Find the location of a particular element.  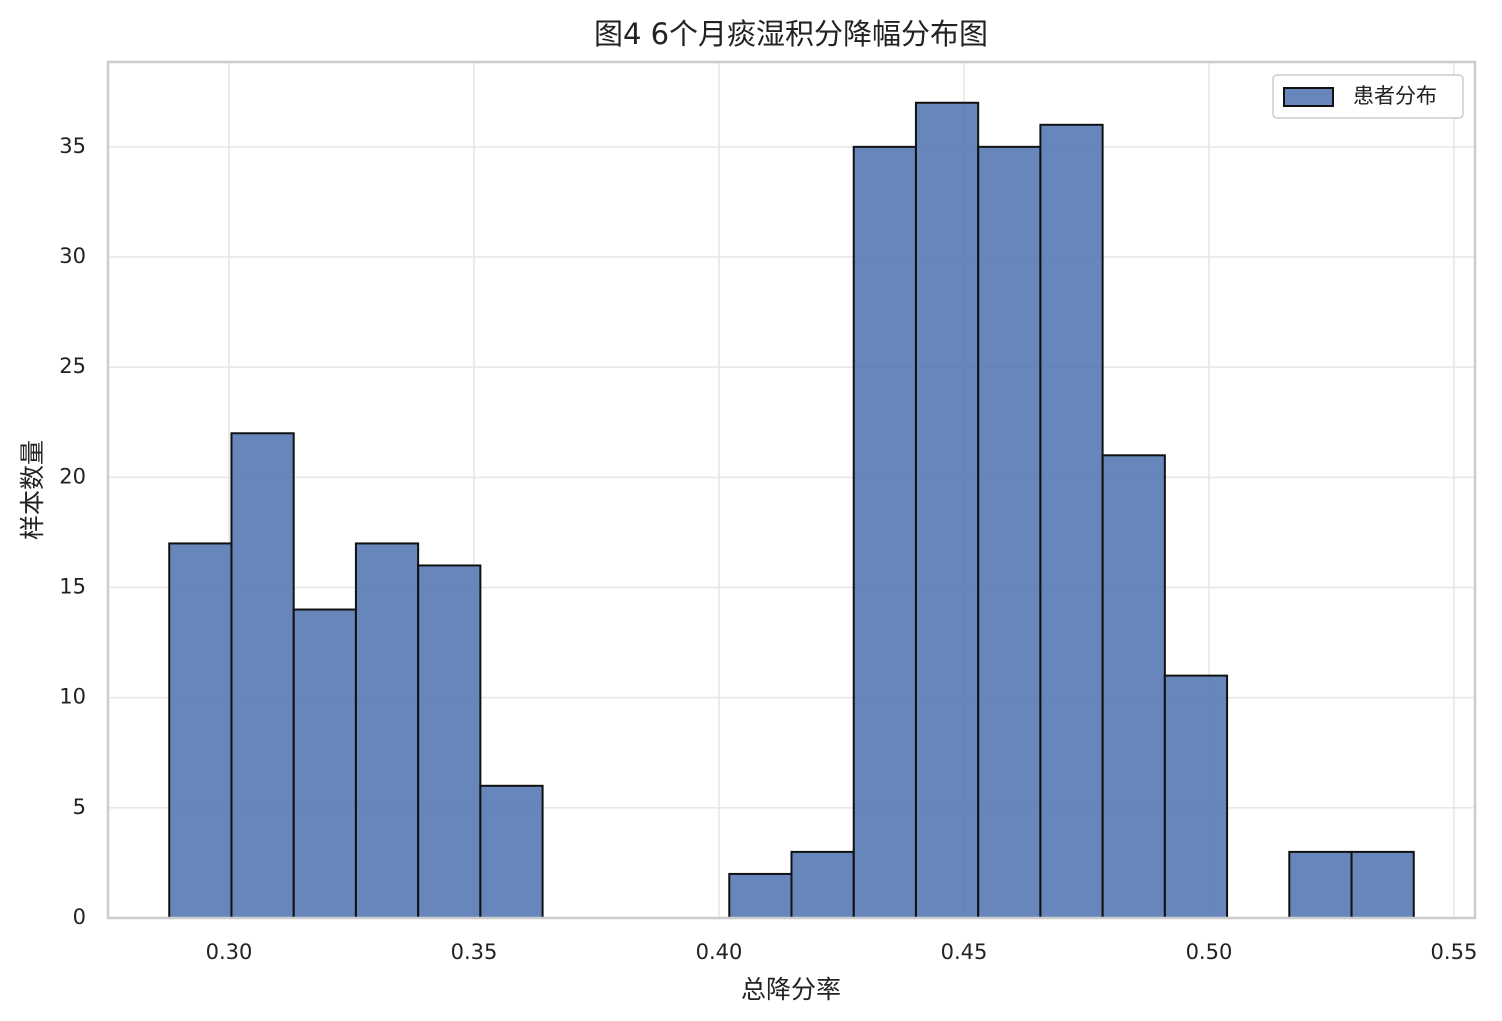

legend-label: 患者分布 is located at coordinates (1395, 96).